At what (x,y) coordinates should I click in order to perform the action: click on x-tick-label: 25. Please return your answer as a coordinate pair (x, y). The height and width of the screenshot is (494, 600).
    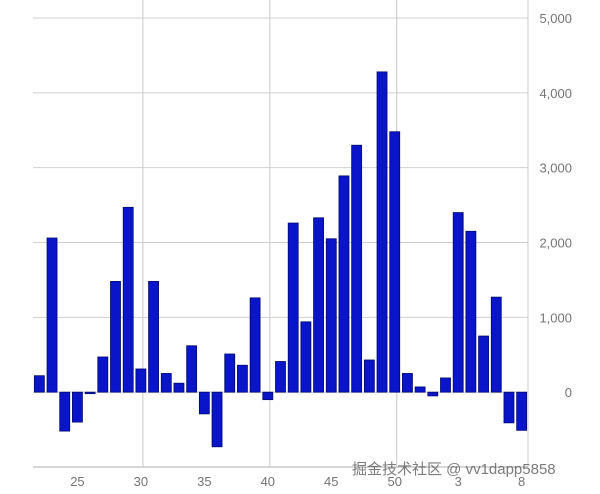
    Looking at the image, I should click on (77, 481).